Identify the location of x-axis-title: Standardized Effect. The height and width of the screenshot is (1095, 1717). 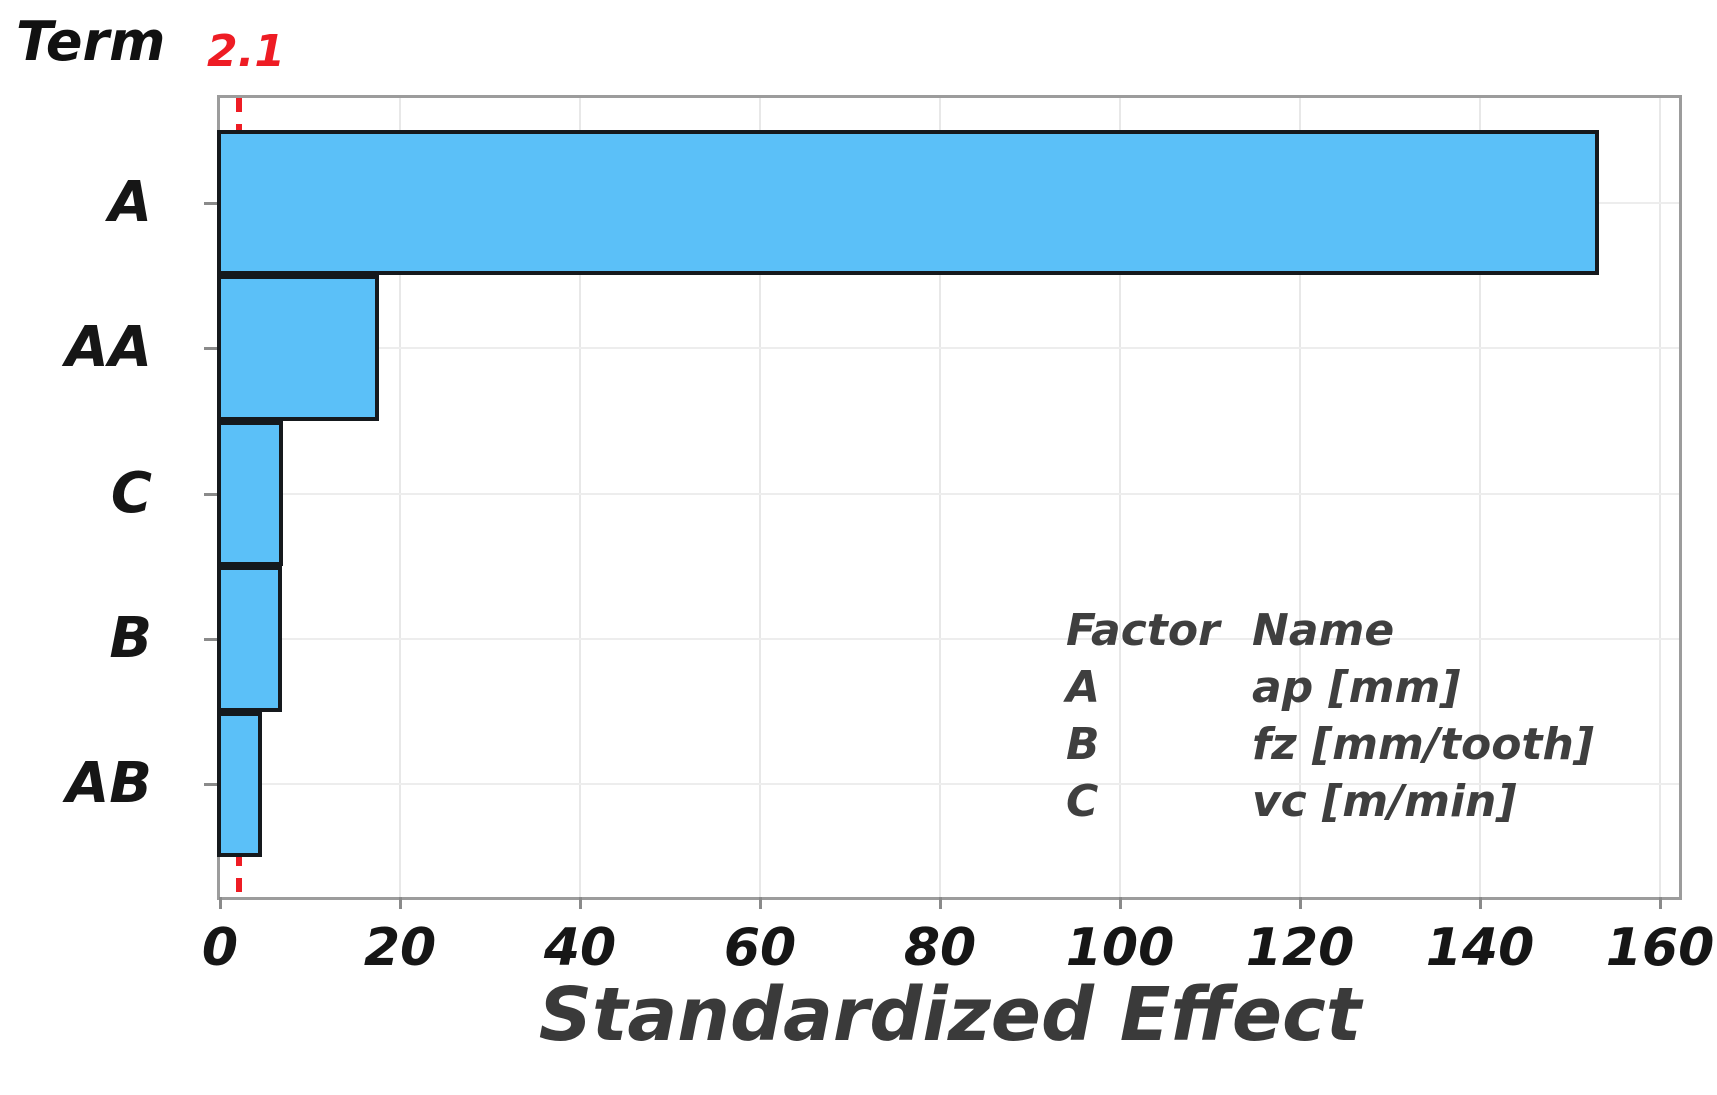
(950, 1015).